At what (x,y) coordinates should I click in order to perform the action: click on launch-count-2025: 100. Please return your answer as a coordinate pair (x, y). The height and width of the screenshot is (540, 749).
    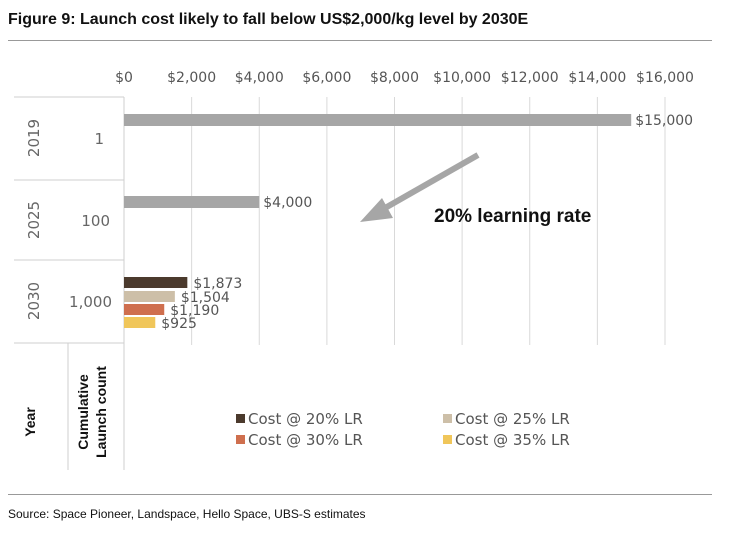
    Looking at the image, I should click on (95, 221).